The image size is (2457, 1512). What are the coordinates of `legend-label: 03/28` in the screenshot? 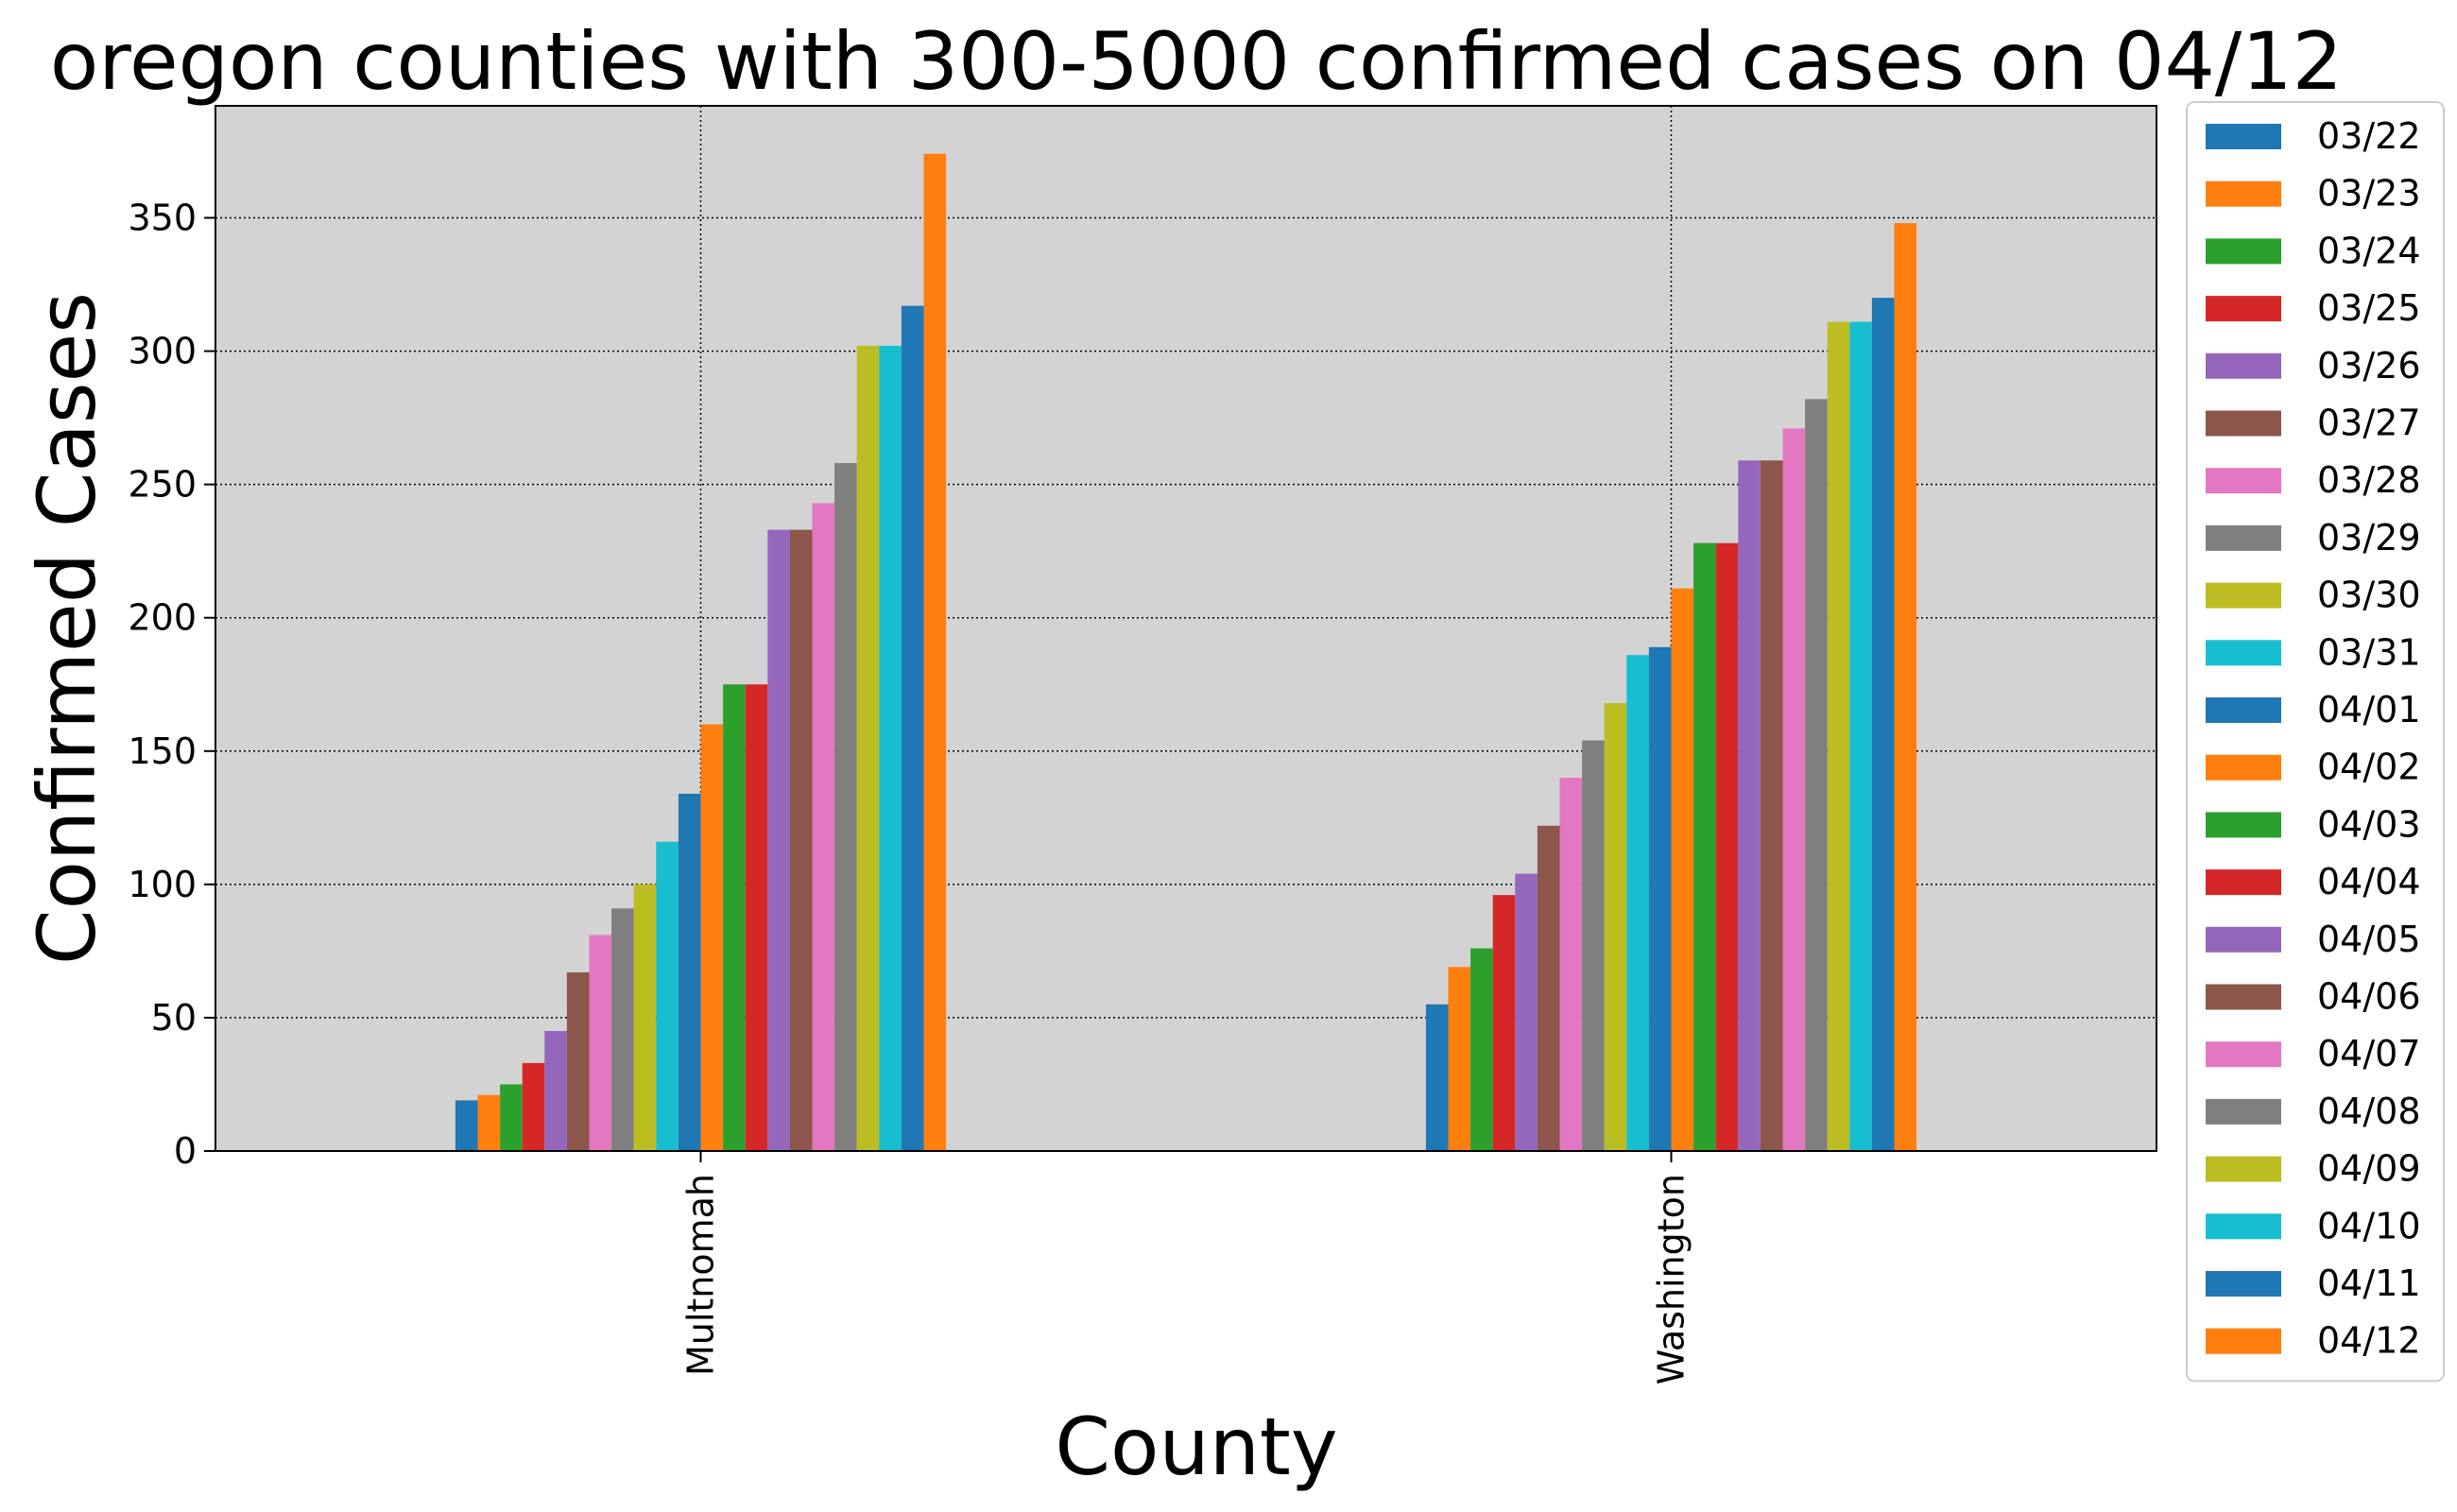 It's located at (2369, 480).